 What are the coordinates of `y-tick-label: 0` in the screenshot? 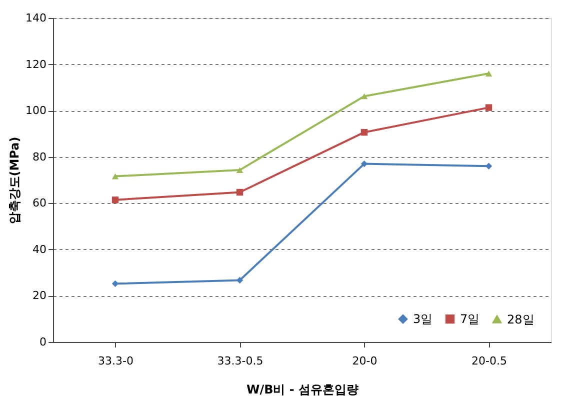 It's located at (43, 342).